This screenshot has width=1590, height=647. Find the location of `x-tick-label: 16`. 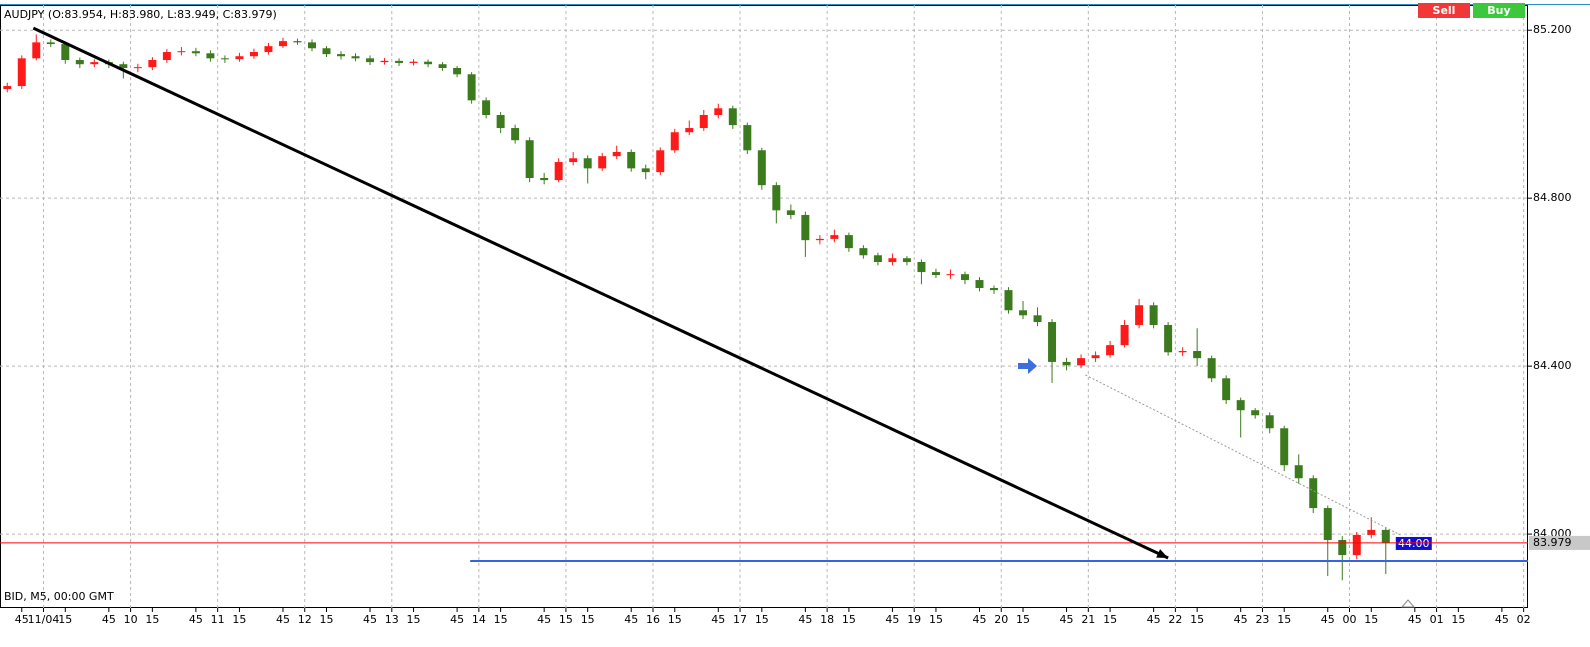

x-tick-label: 16 is located at coordinates (653, 619).